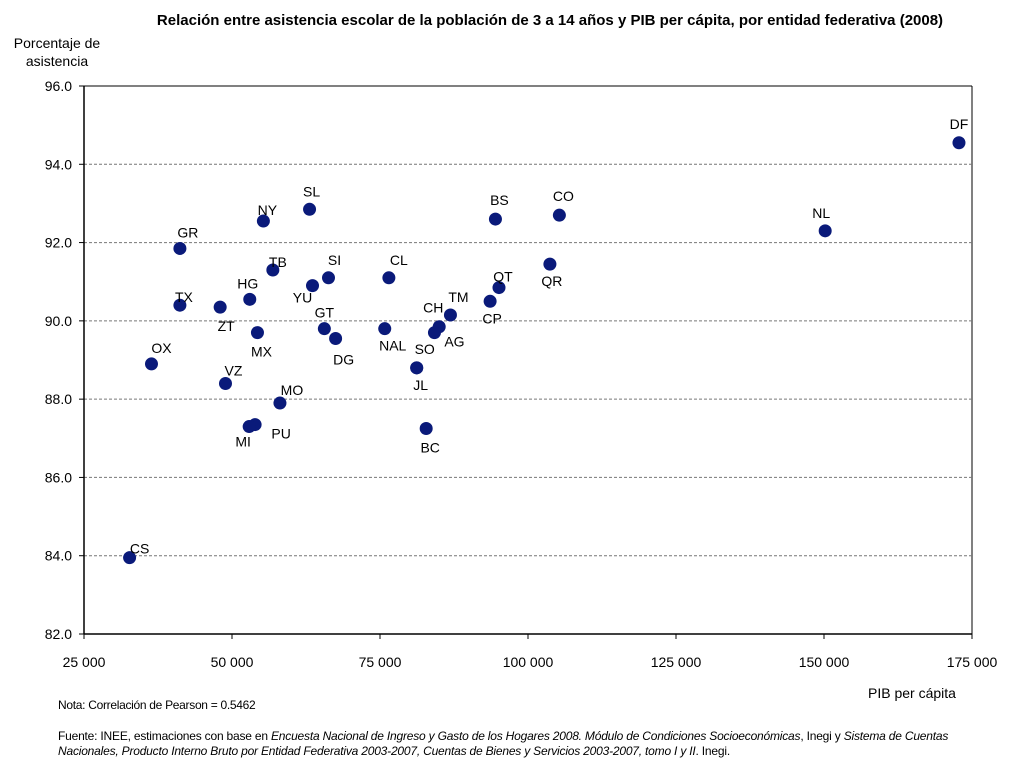  Describe the element at coordinates (551, 281) in the screenshot. I see `point-label-qr: QR` at that location.